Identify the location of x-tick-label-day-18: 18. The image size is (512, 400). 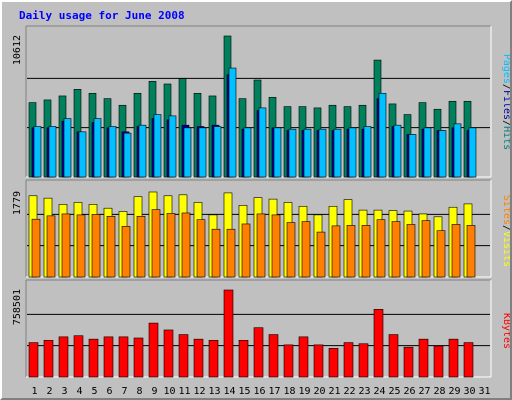
(289, 391).